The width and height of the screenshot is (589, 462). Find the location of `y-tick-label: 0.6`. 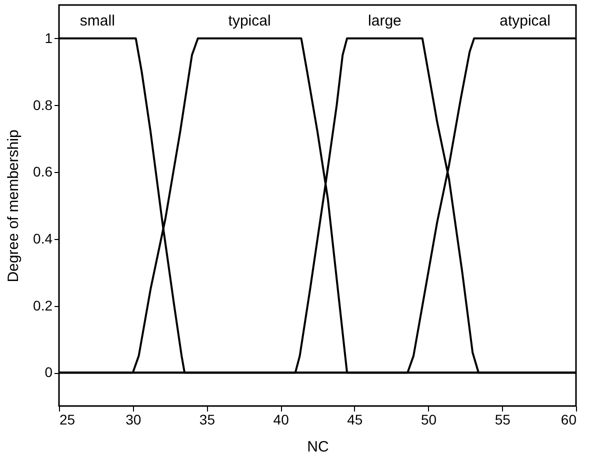

y-tick-label: 0.6 is located at coordinates (43, 172).